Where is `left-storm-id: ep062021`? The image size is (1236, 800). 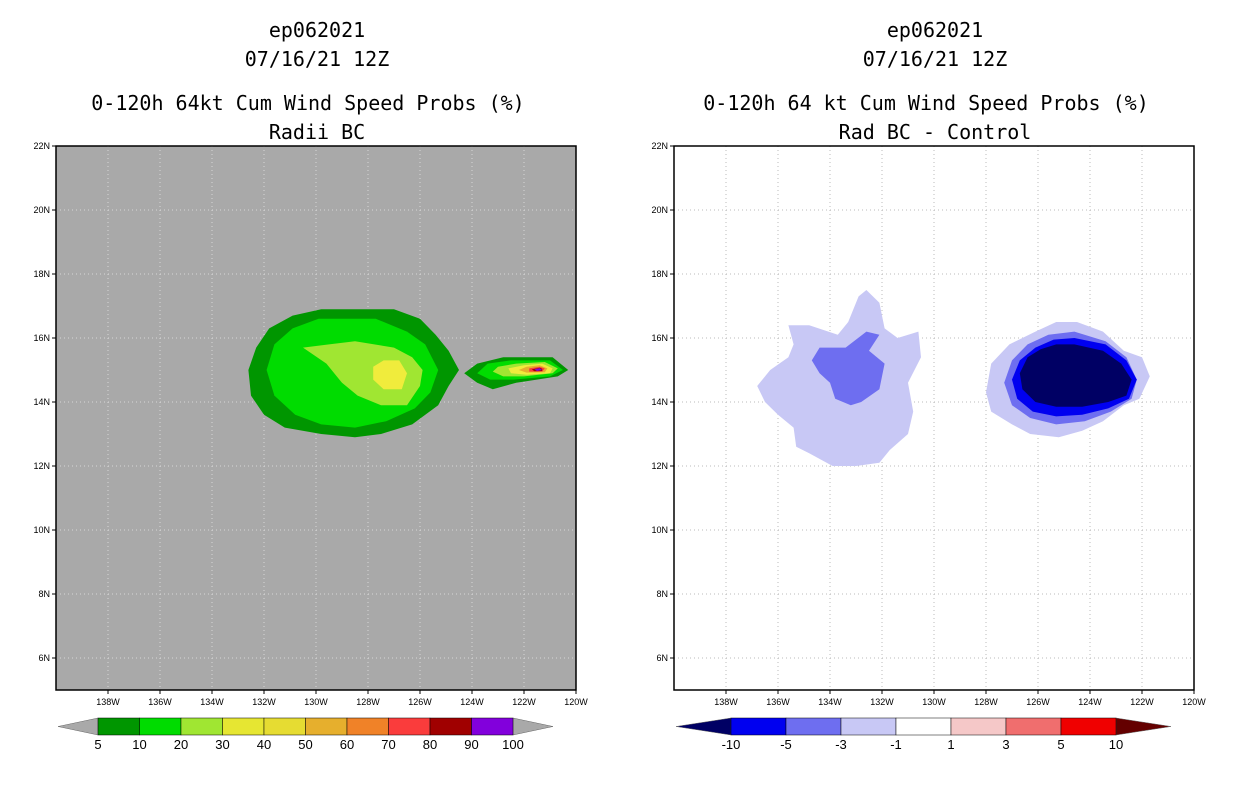
left-storm-id: ep062021 is located at coordinates (317, 30).